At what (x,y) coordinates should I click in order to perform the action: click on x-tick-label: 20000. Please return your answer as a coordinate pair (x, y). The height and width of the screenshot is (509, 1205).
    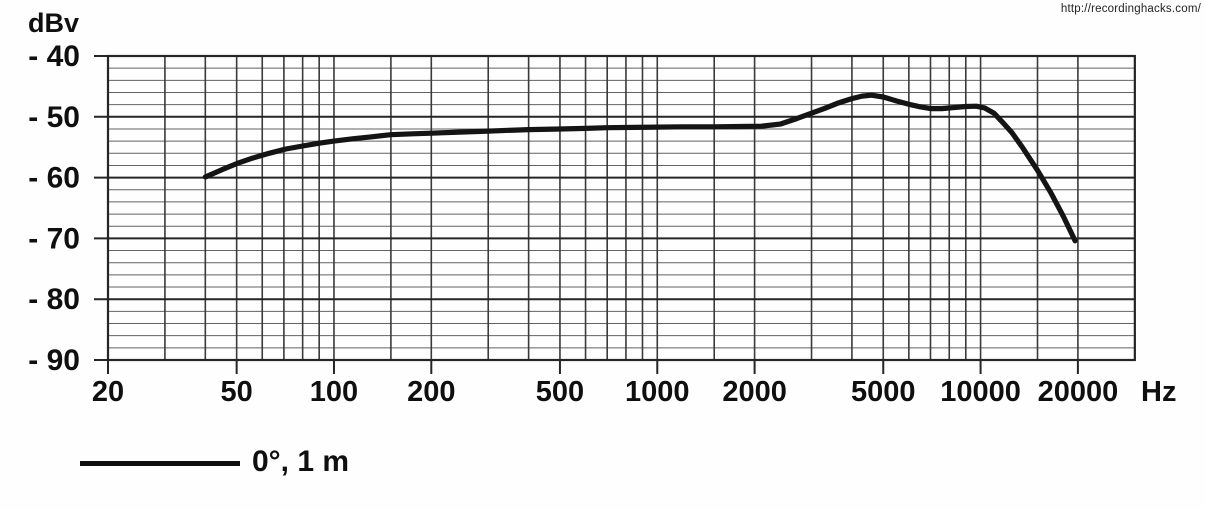
    Looking at the image, I should click on (1078, 392).